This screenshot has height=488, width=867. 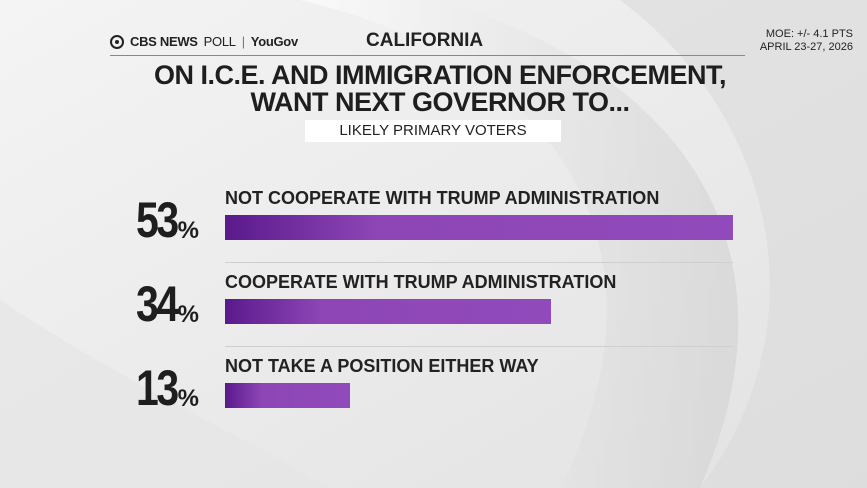 I want to click on percent-label: 13%, so click(x=178, y=388).